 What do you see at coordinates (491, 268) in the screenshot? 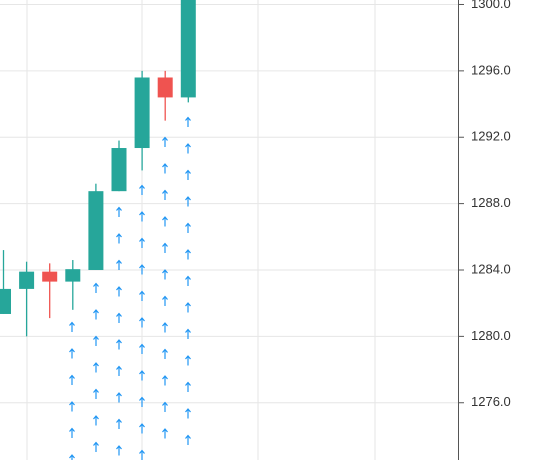
I see `y-tick-label: 1284.0` at bounding box center [491, 268].